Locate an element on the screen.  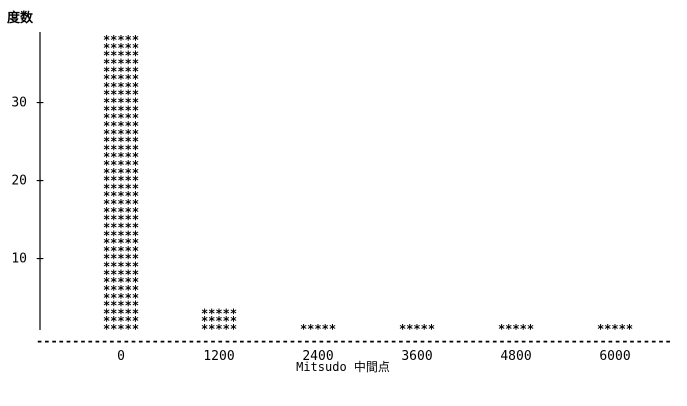
y-tick-label: 10 is located at coordinates (19, 259).